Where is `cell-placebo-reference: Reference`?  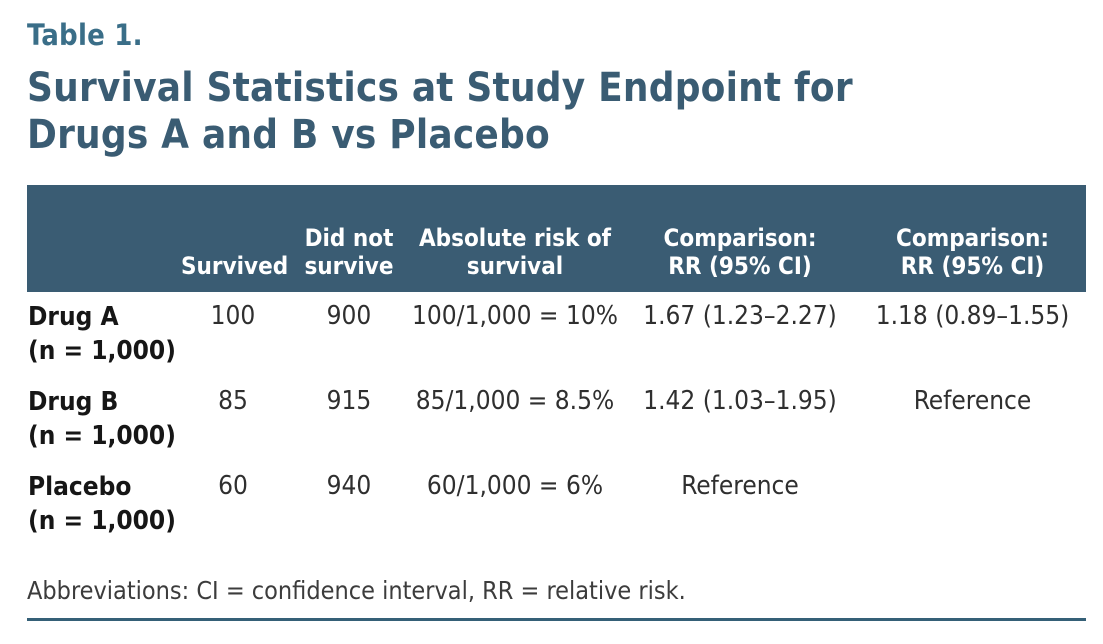 cell-placebo-reference: Reference is located at coordinates (740, 486).